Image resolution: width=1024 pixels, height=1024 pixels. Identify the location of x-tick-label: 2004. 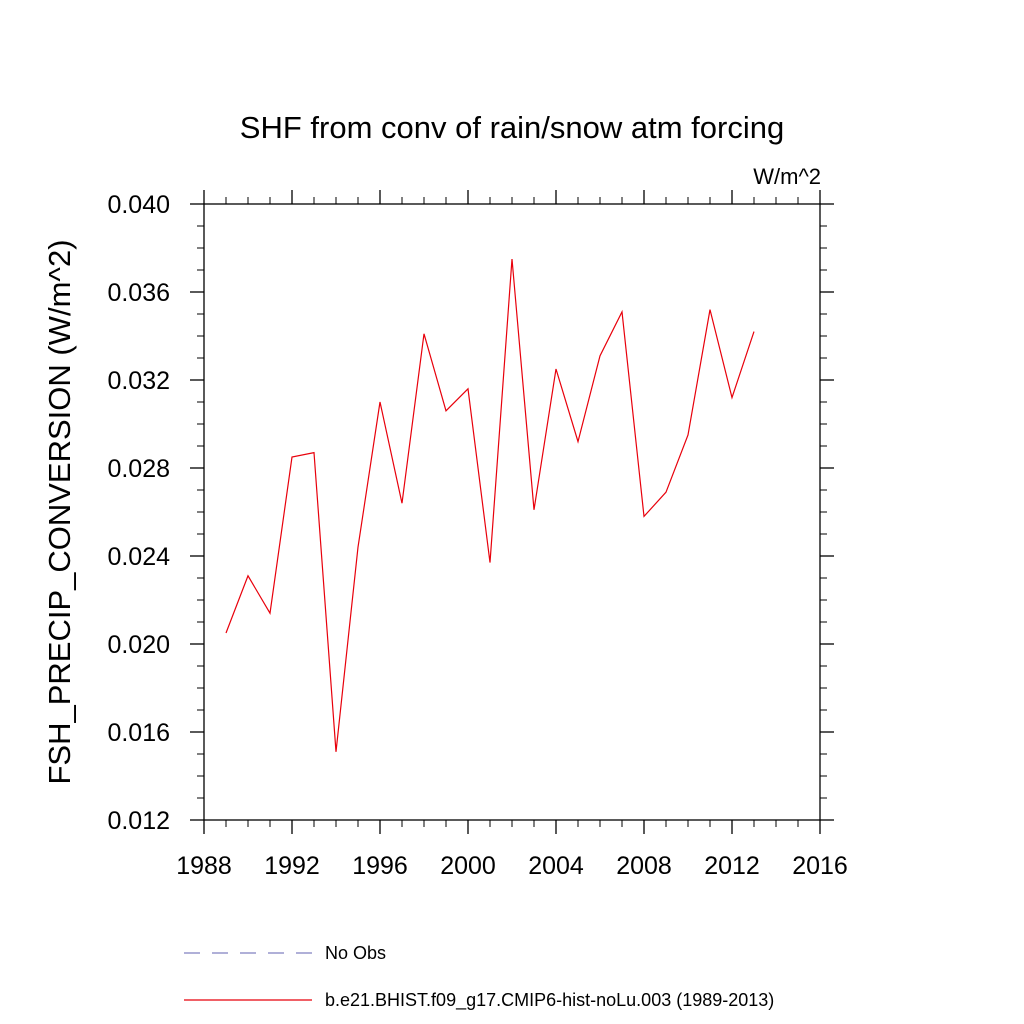
(556, 866).